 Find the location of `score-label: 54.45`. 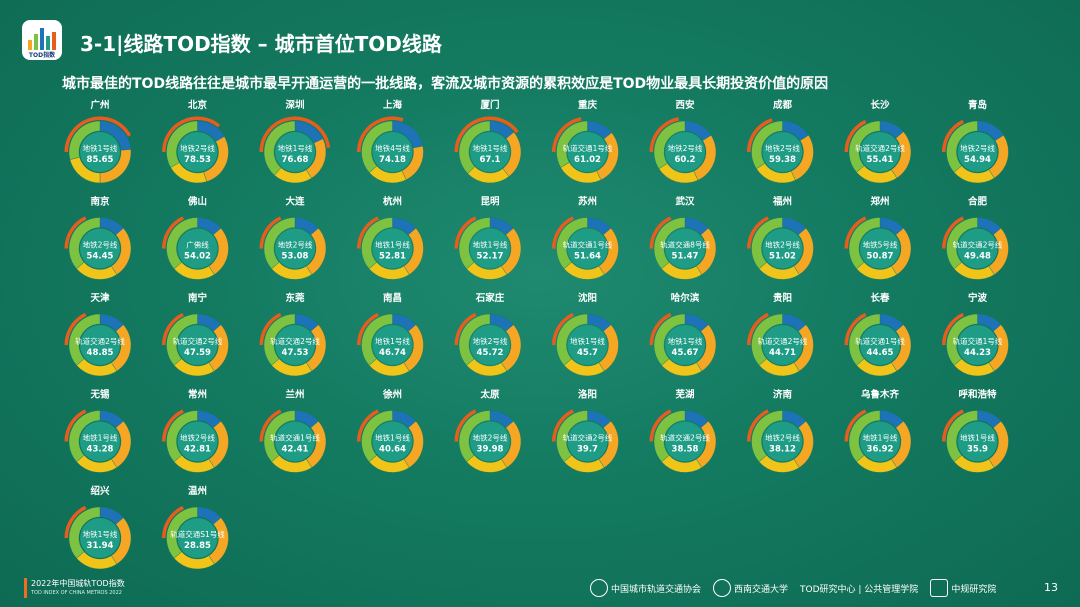

score-label: 54.45 is located at coordinates (100, 257).